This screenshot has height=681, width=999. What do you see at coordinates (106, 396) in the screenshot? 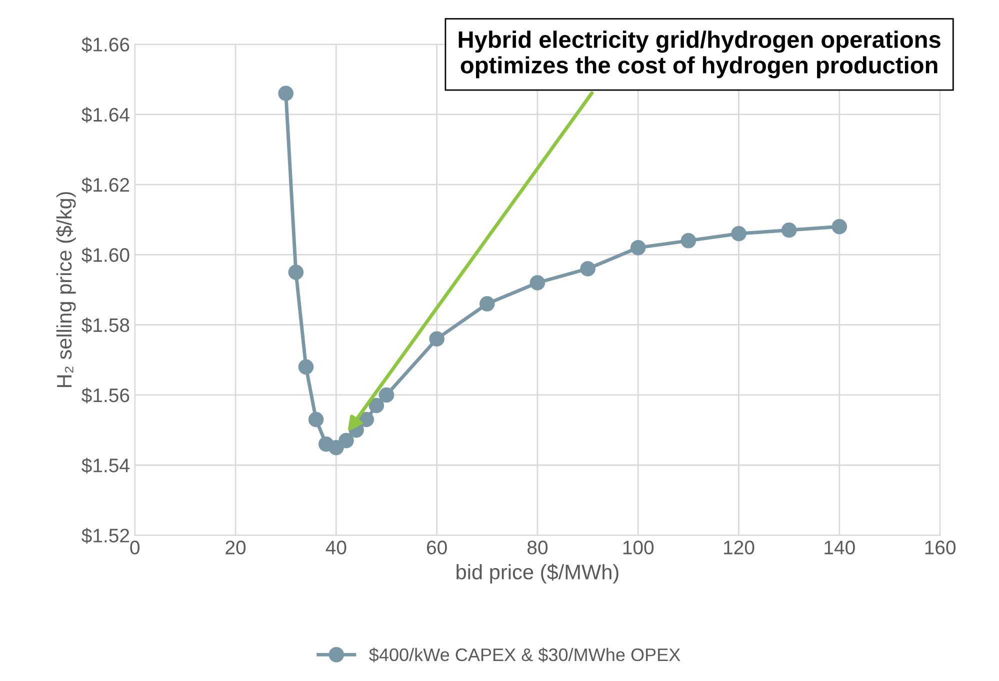
I see `y-tick-label: $1.56` at bounding box center [106, 396].